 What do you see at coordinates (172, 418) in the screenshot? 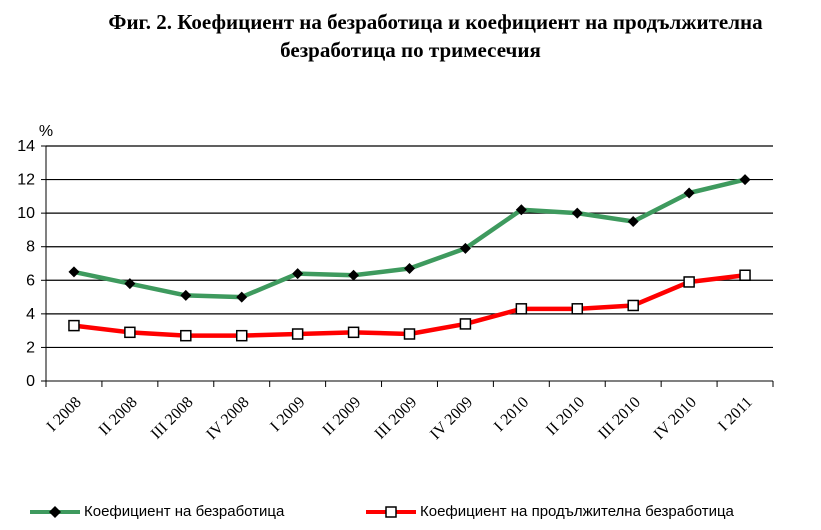
I see `x-tick-label: III 2008` at bounding box center [172, 418].